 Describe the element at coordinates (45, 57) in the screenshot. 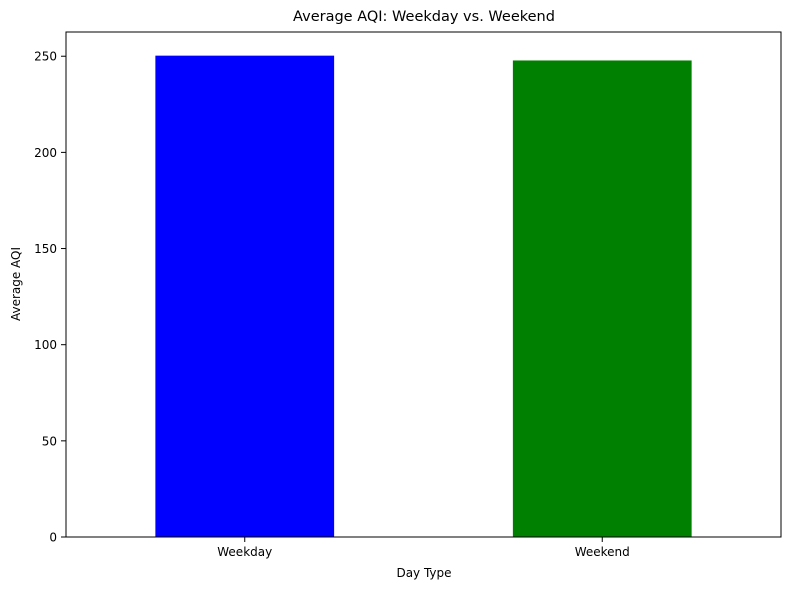

I see `y-tick-label: 250` at that location.